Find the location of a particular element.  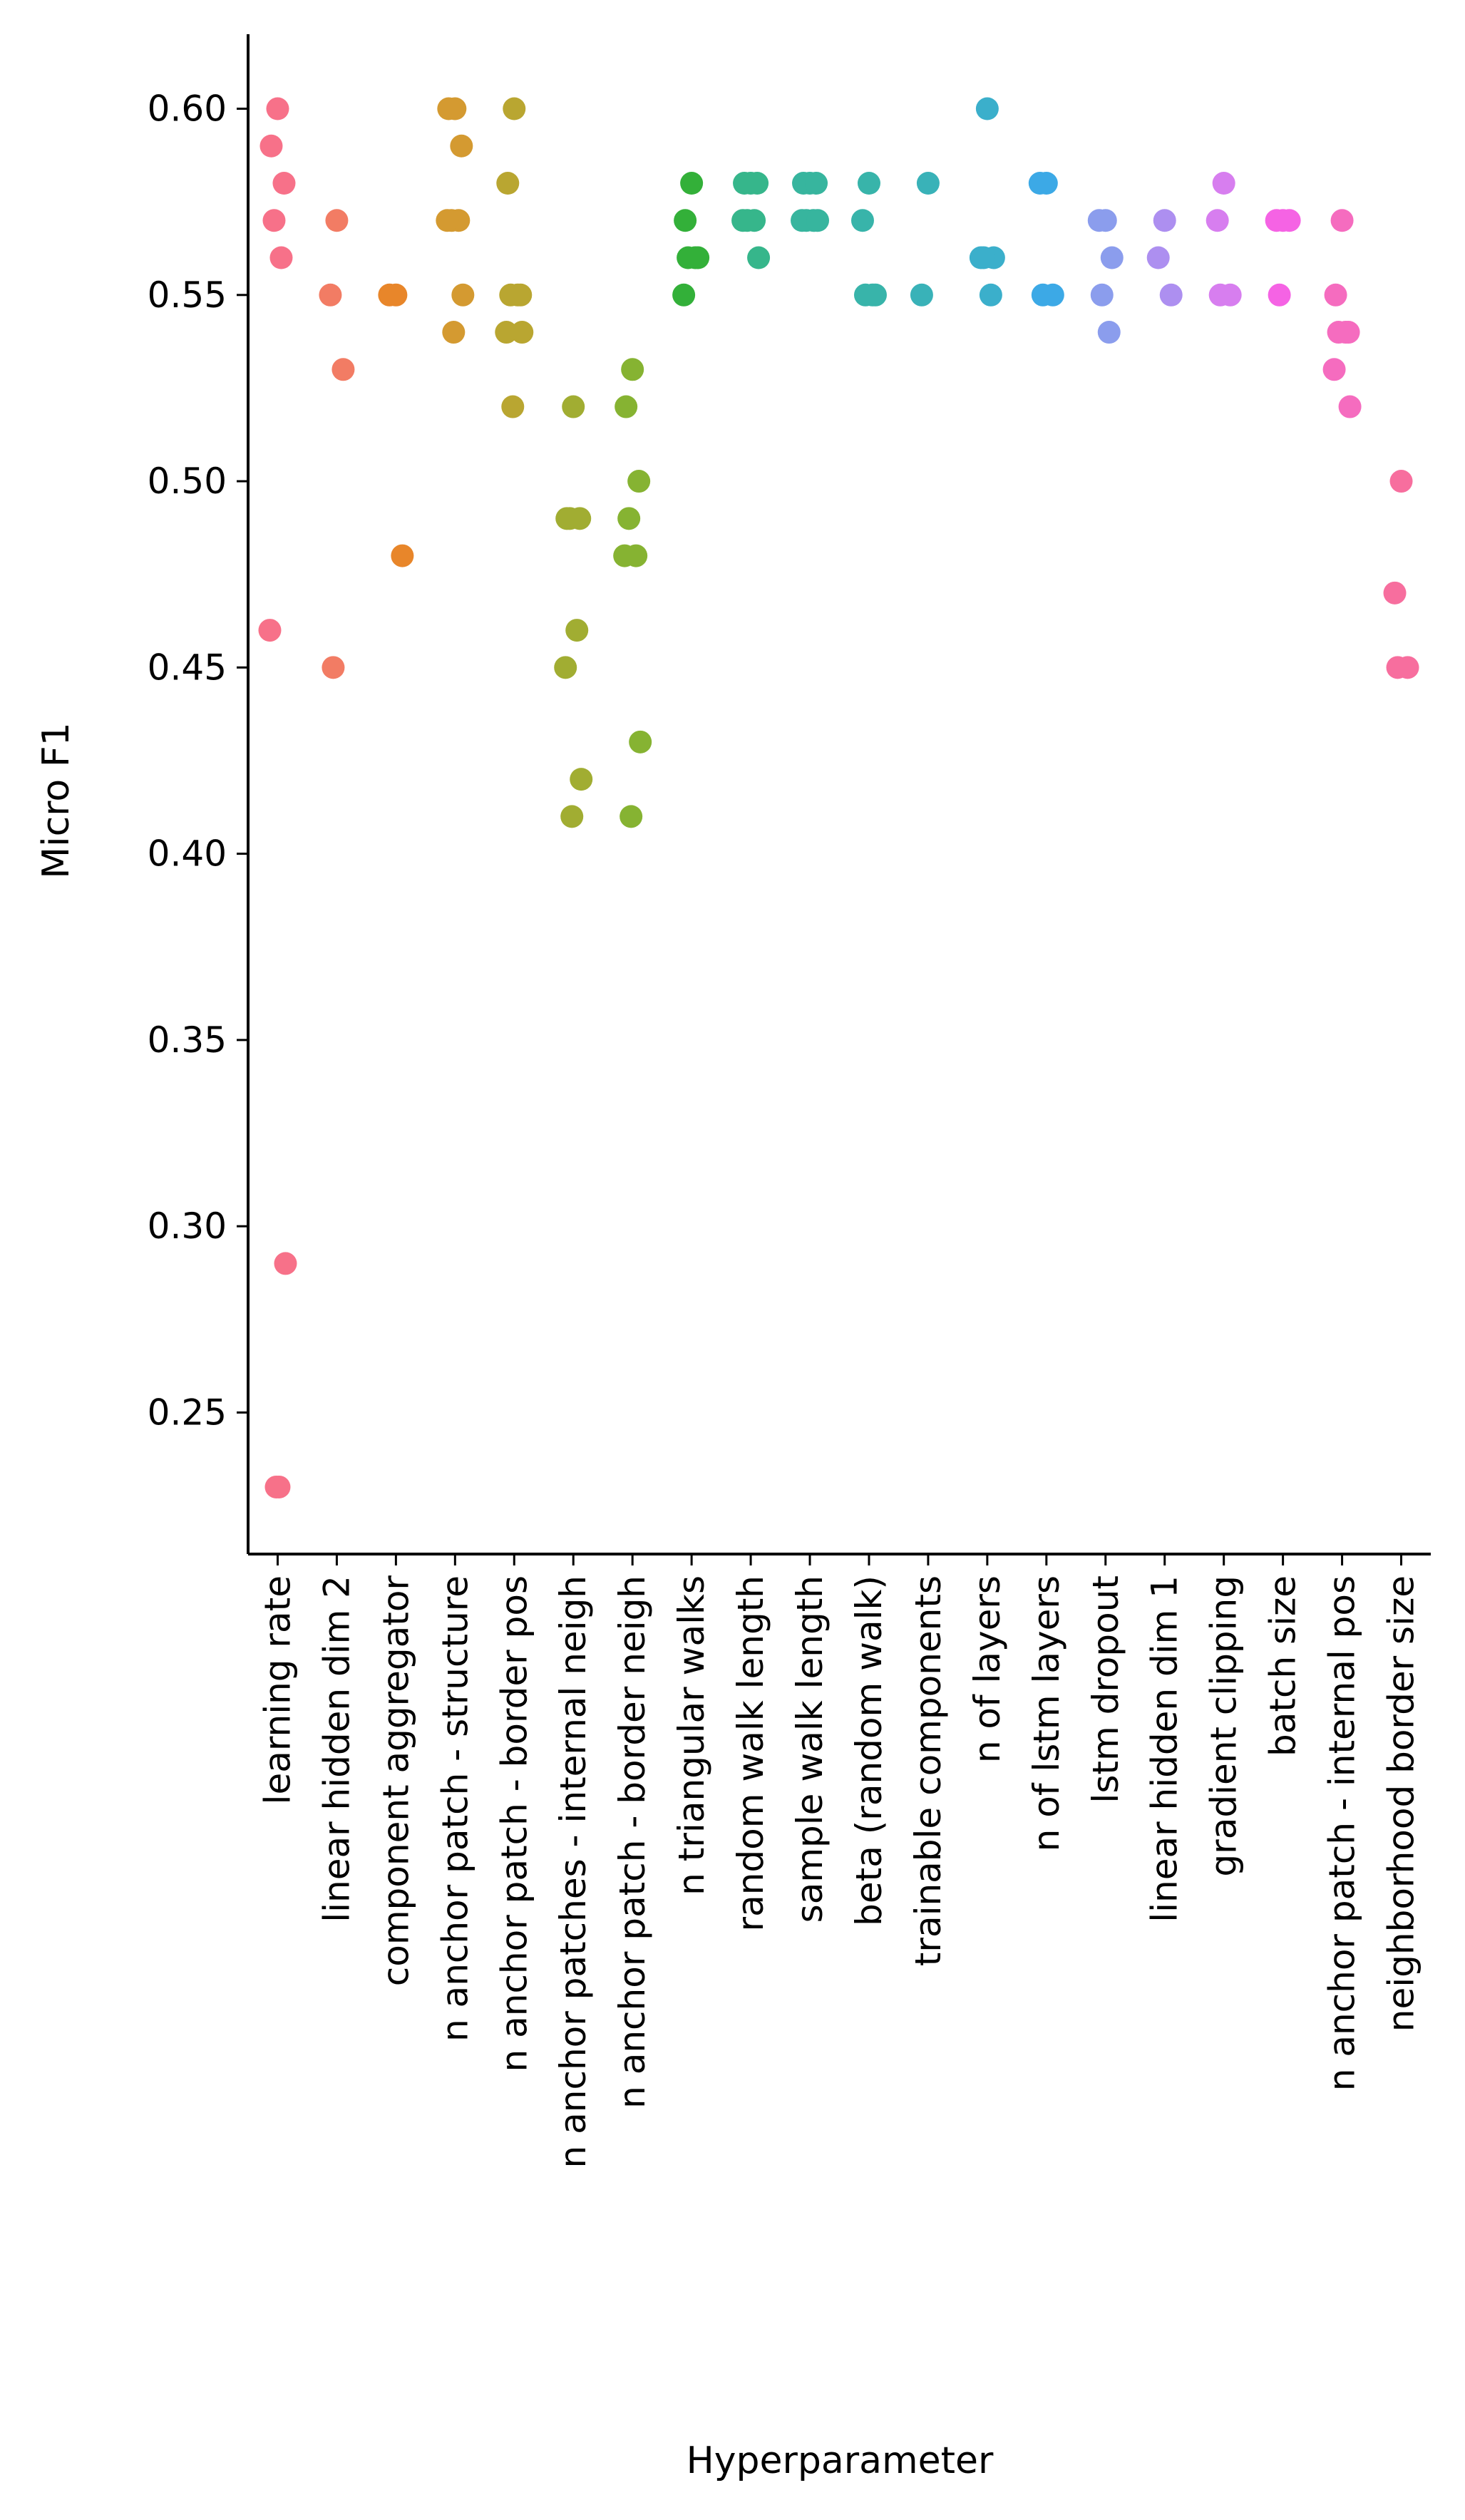

x-tick-label: n anchor patch - border pos is located at coordinates (514, 1823).